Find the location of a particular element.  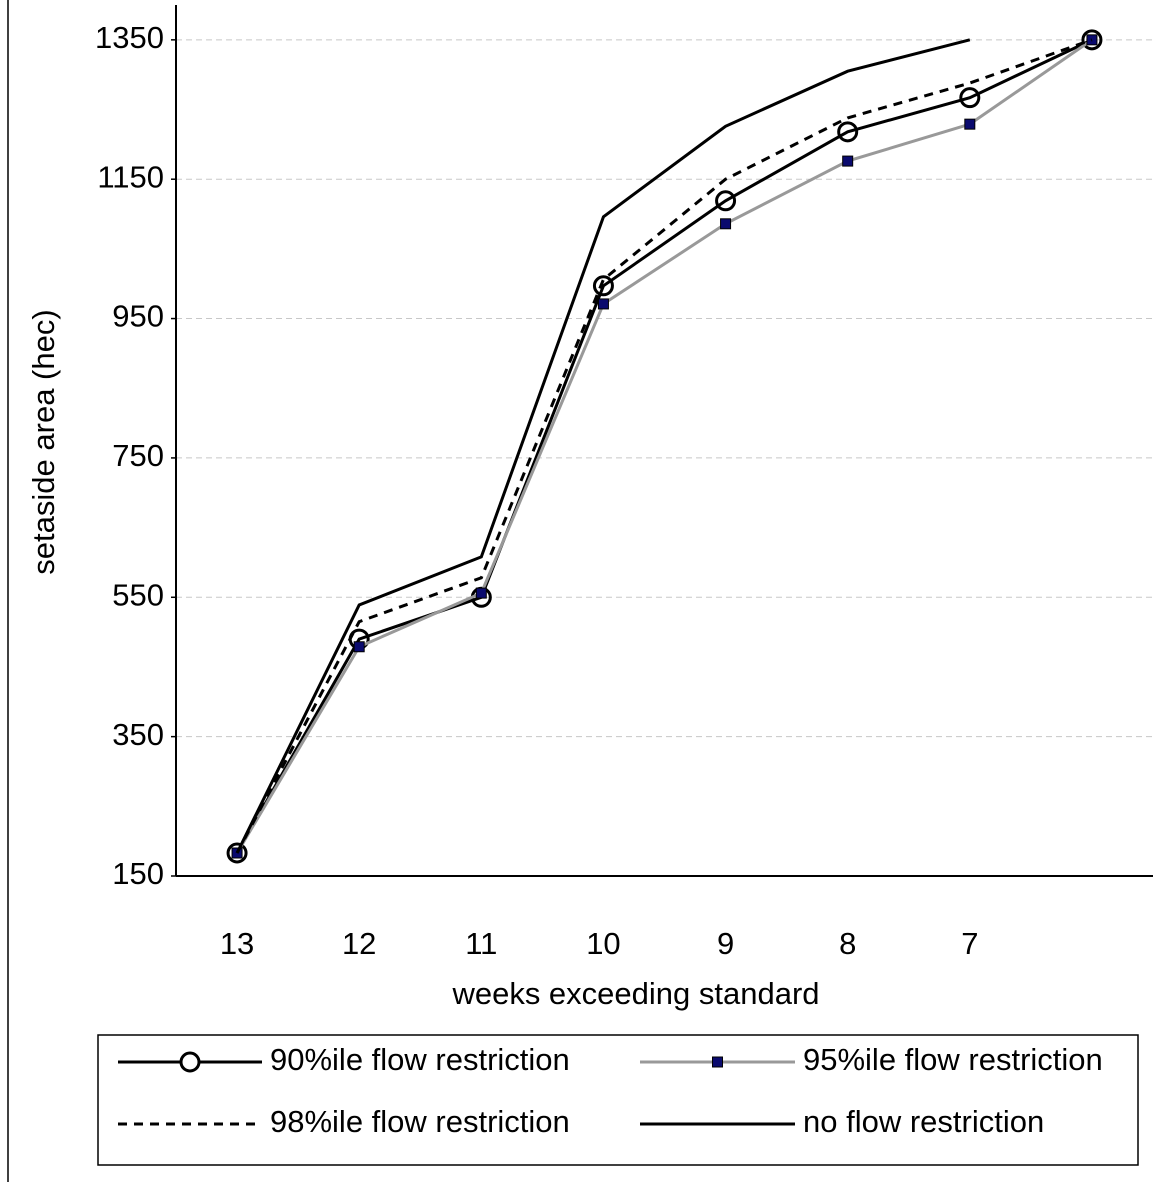

legend-label: no flow restriction is located at coordinates (923, 1121).